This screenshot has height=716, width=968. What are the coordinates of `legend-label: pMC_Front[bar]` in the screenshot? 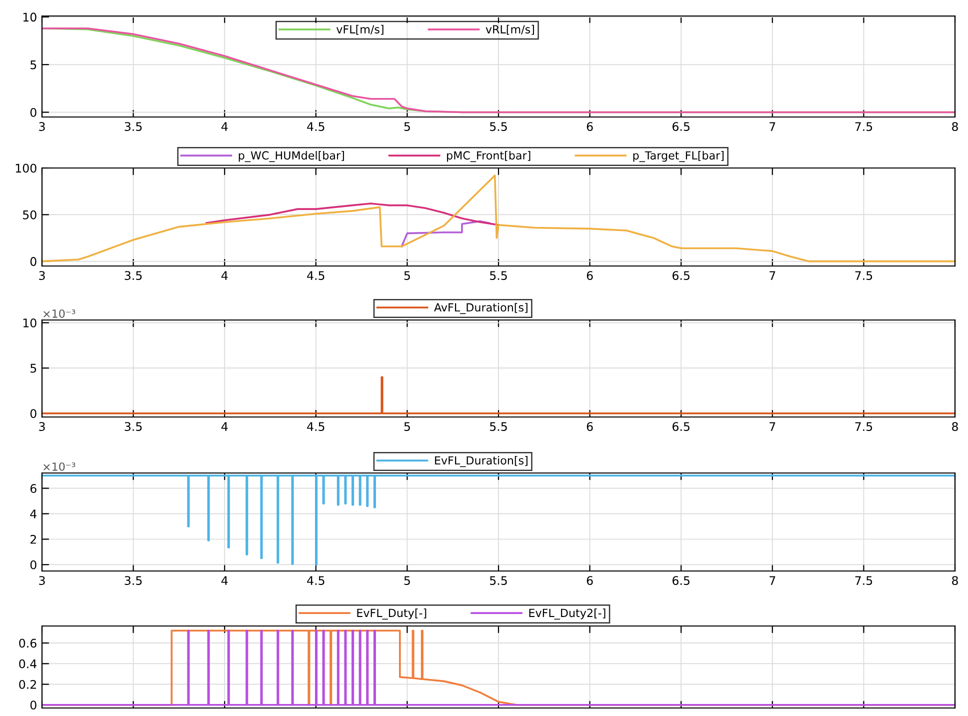 It's located at (488, 156).